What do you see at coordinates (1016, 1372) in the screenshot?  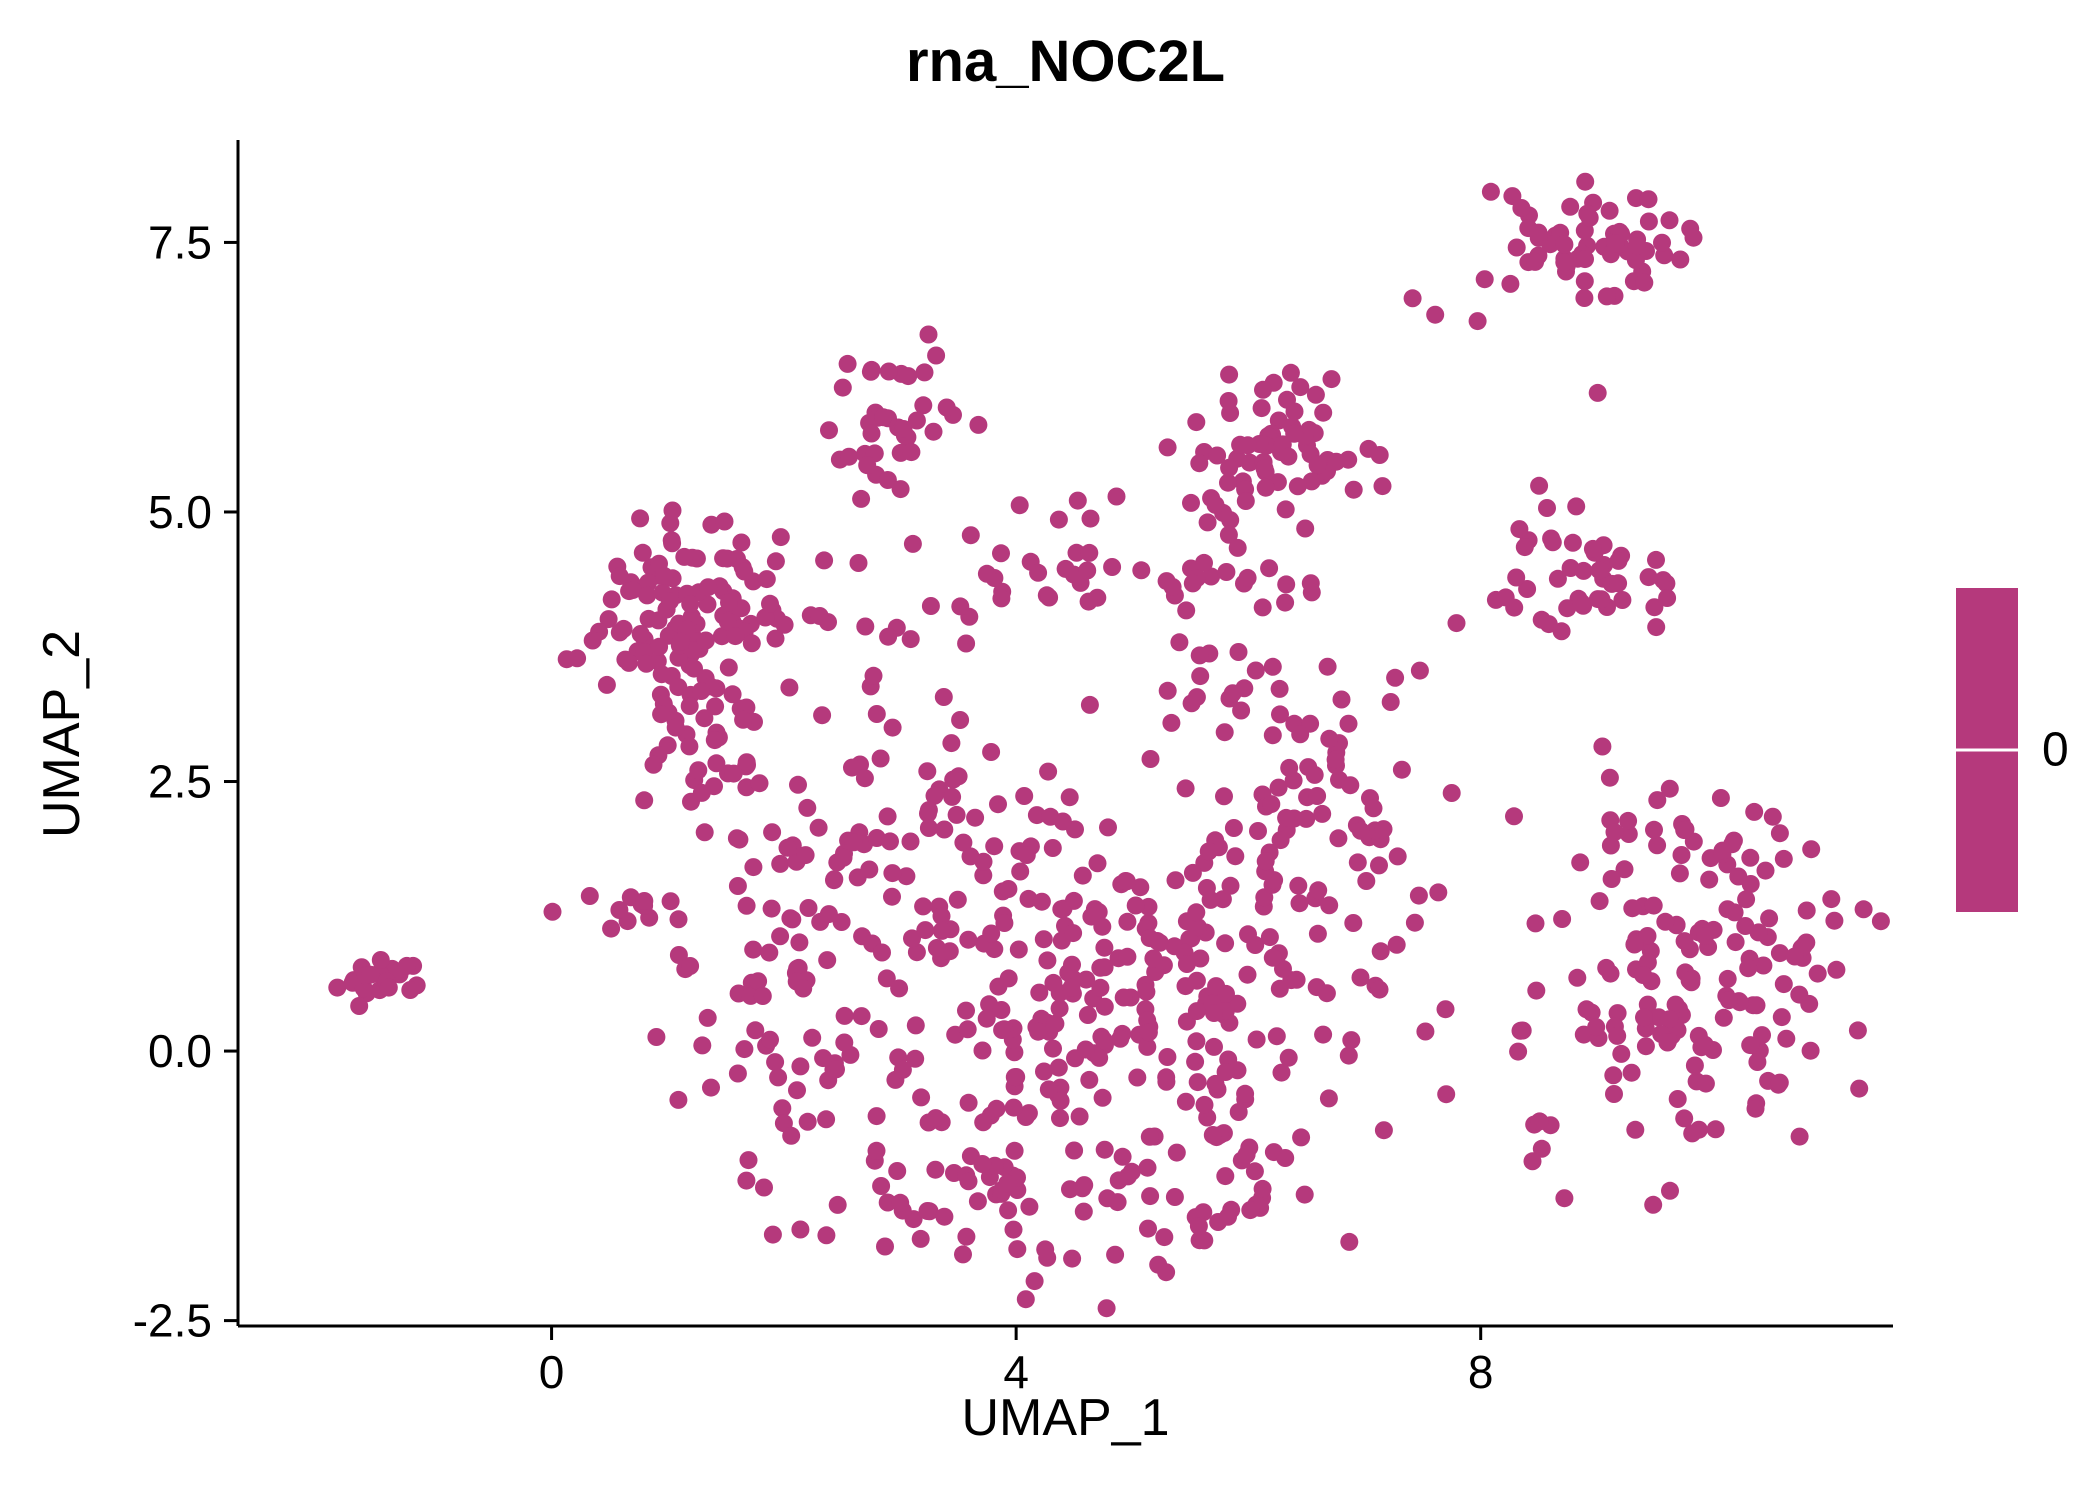 I see `svg-text: 4` at bounding box center [1016, 1372].